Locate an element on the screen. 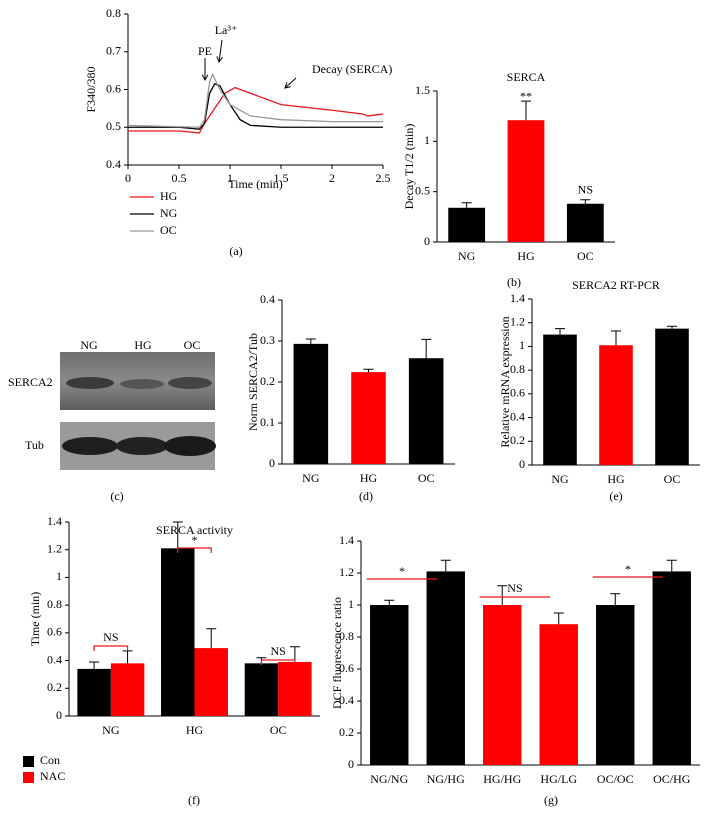 This screenshot has width=709, height=829. x-tick-label: 2.5 is located at coordinates (383, 178).